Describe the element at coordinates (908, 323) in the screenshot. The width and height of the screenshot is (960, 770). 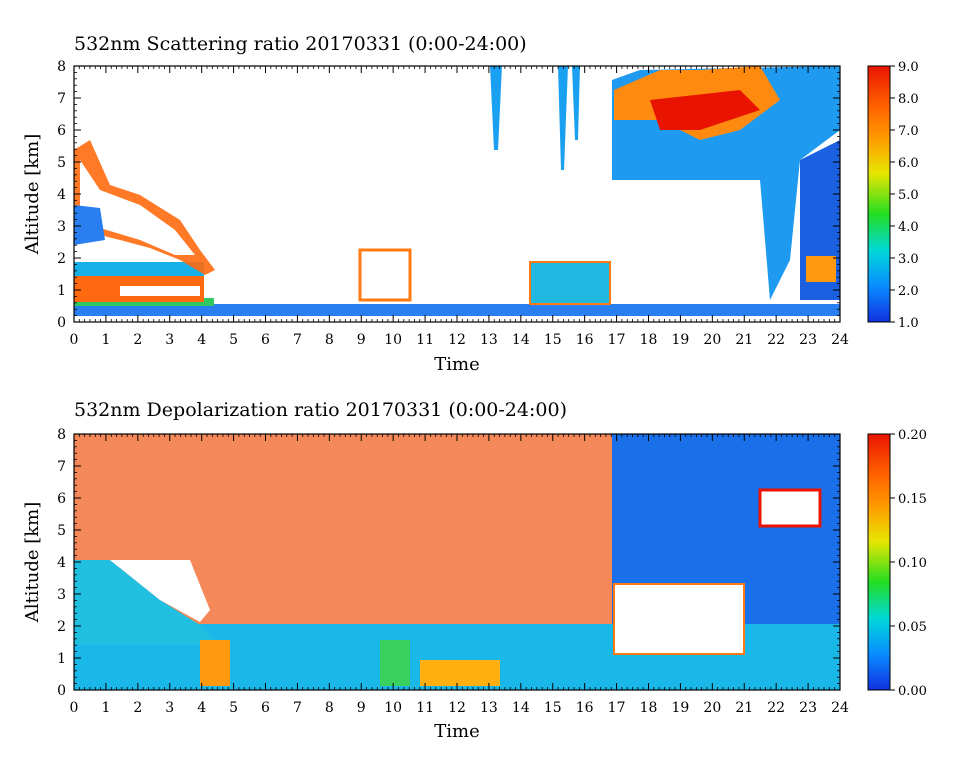
I see `colorbar-tick-label: 1.0` at that location.